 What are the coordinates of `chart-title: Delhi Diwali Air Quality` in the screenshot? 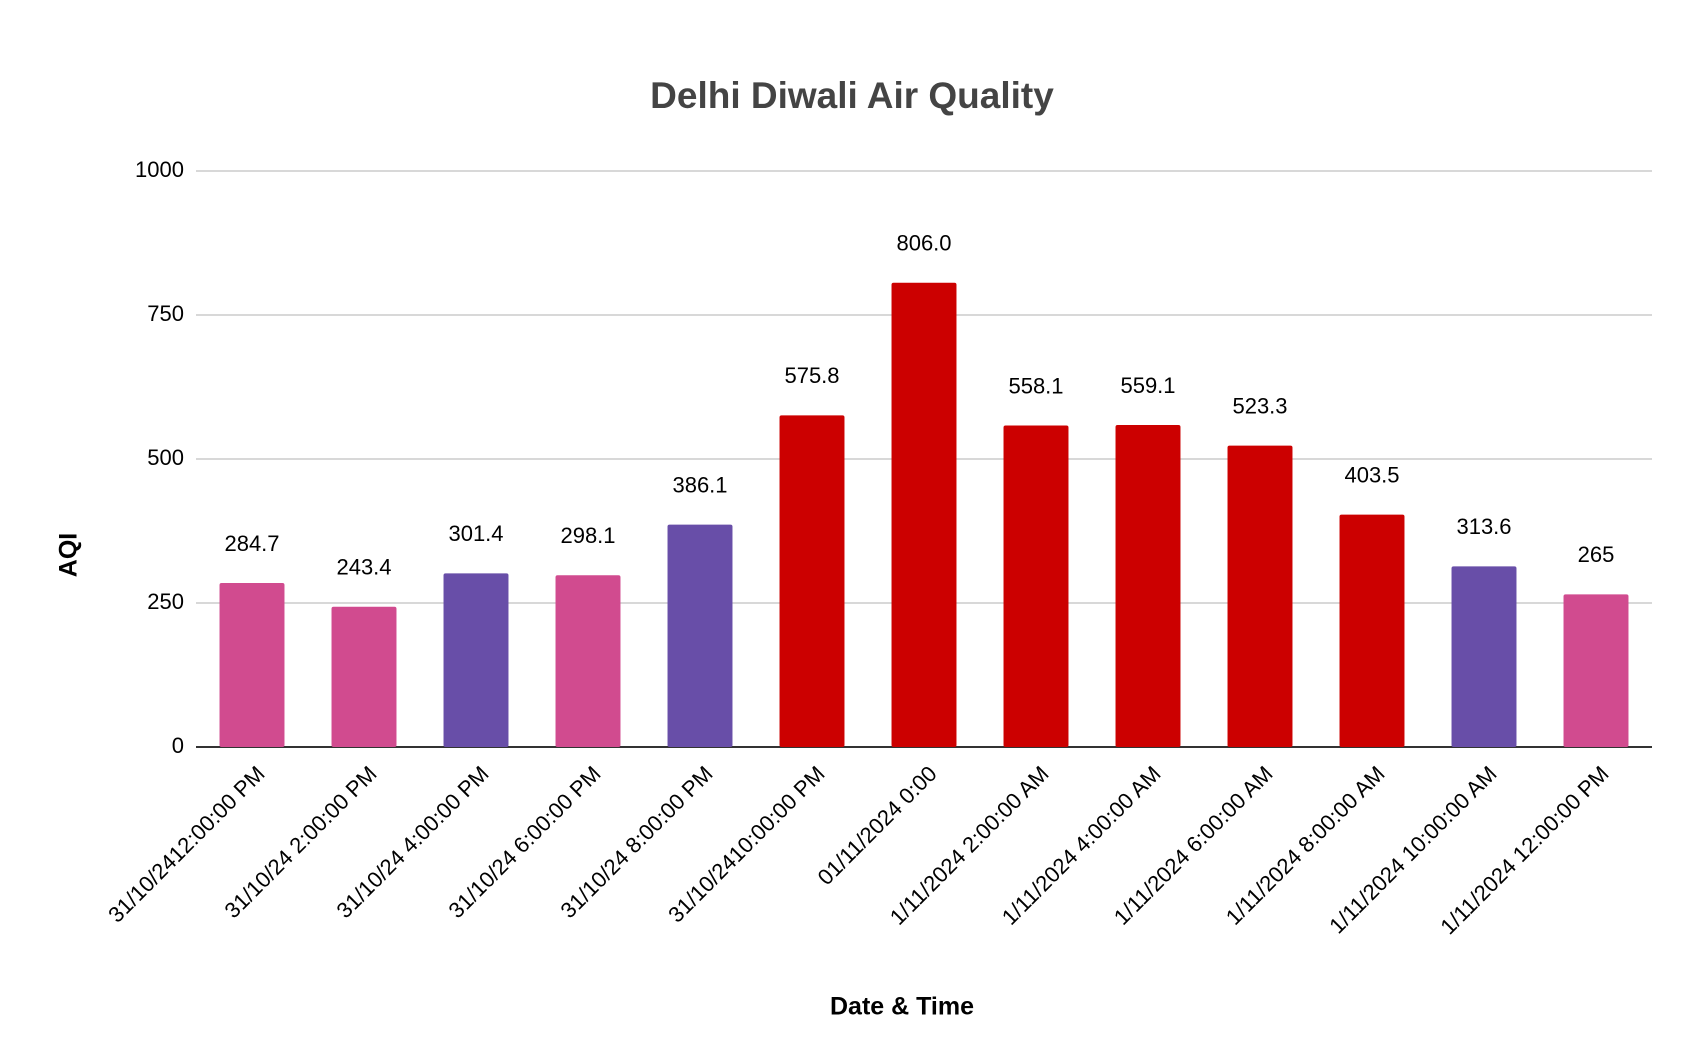 It's located at (852, 95).